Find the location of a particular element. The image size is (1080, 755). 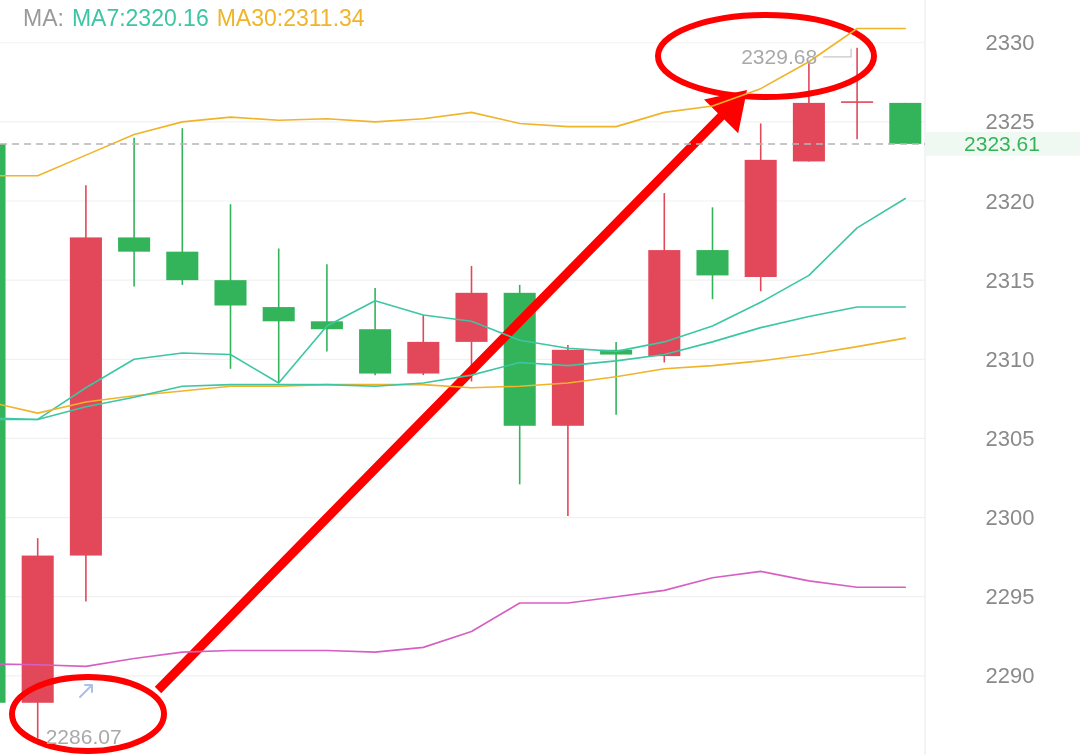

text: MA30:2311.34 is located at coordinates (290, 18).